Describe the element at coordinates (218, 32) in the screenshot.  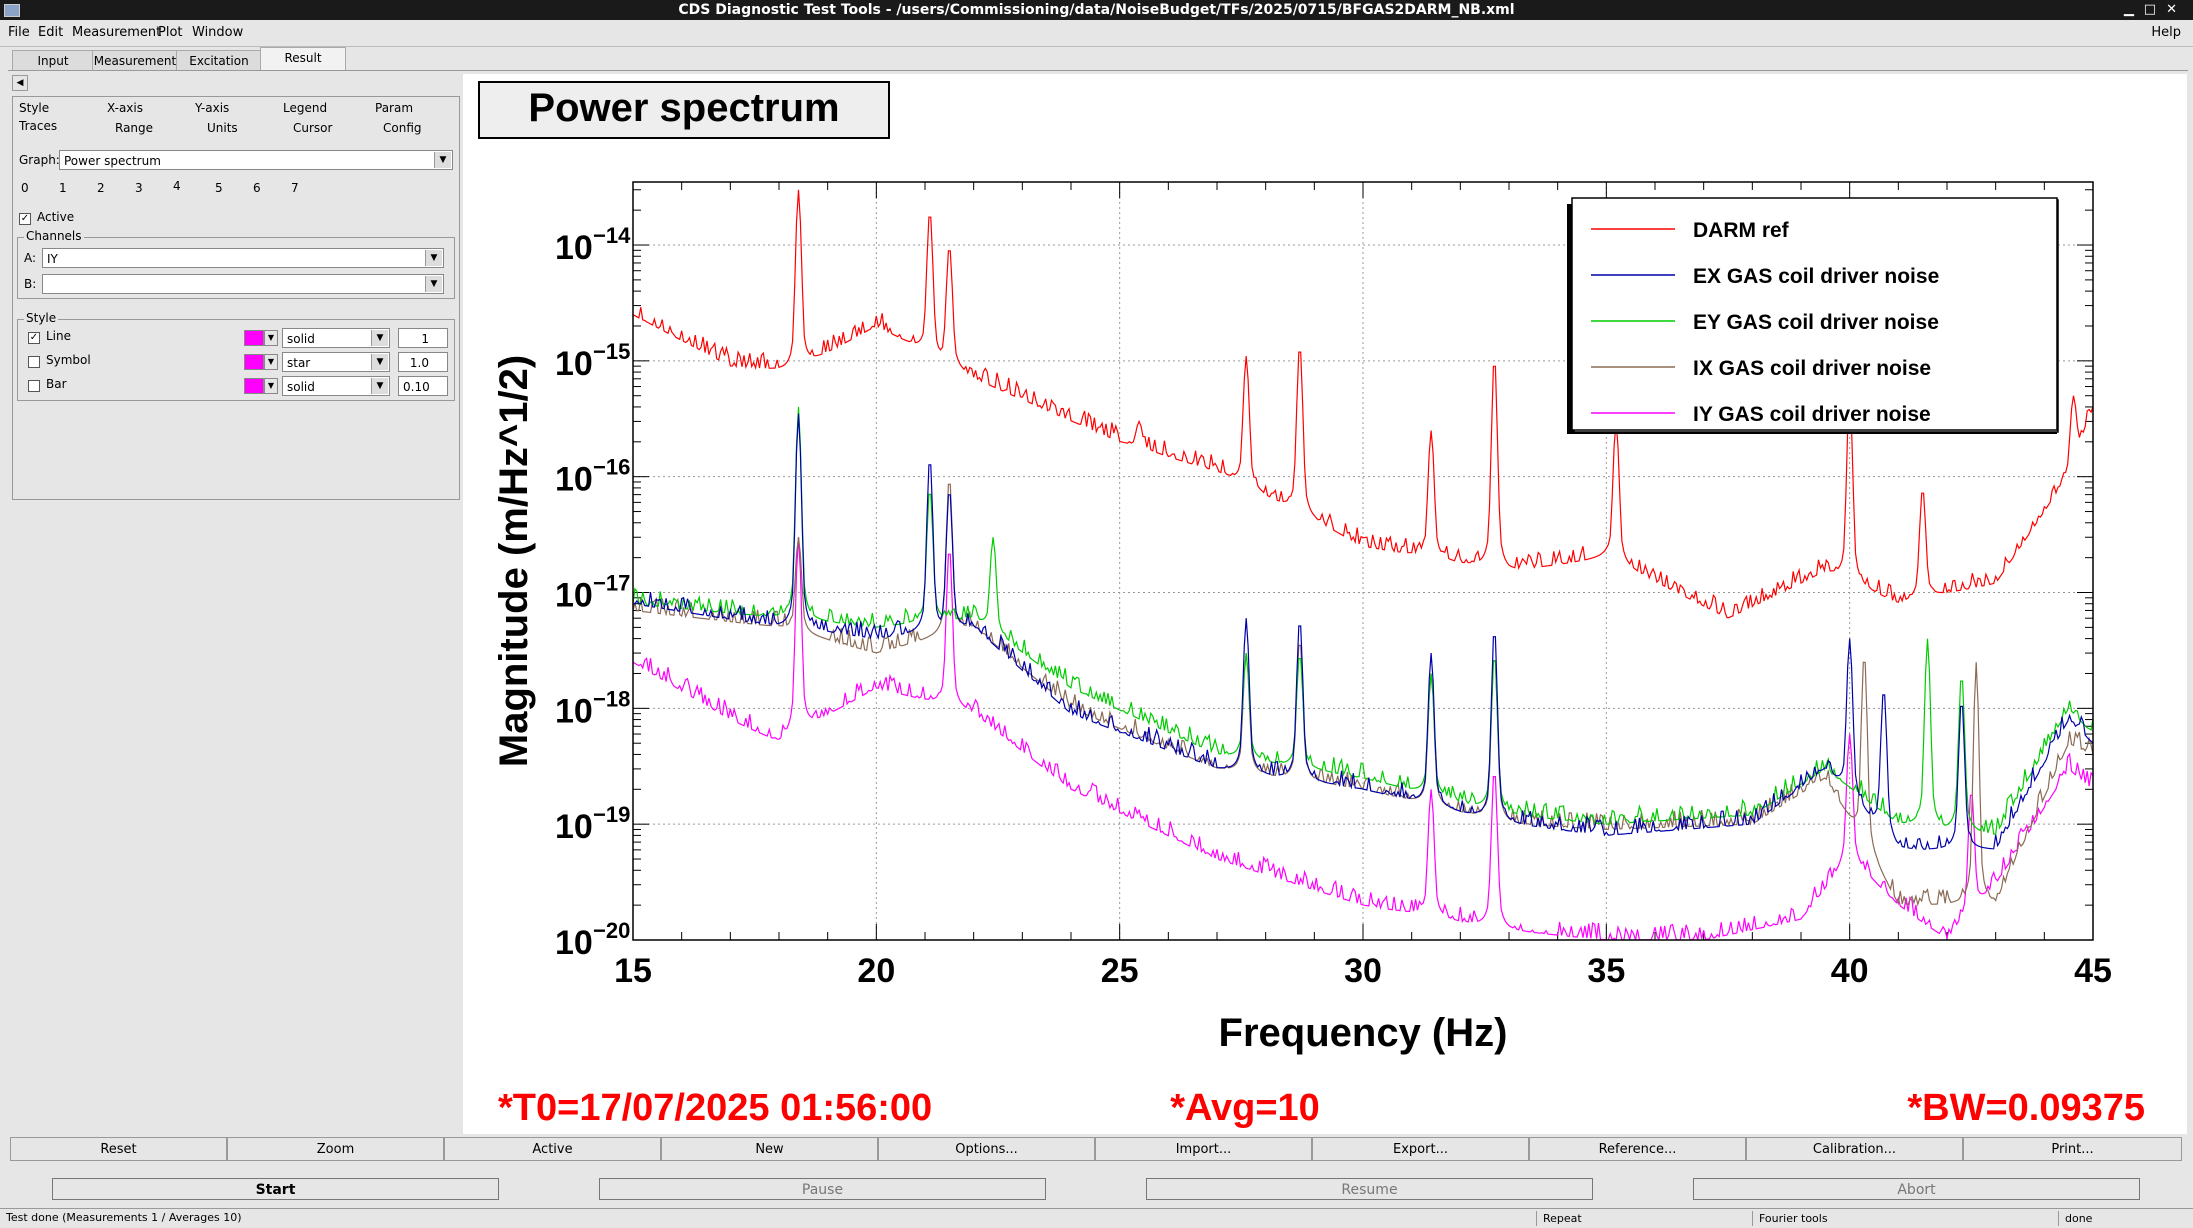
I see `menu-window: Window` at that location.